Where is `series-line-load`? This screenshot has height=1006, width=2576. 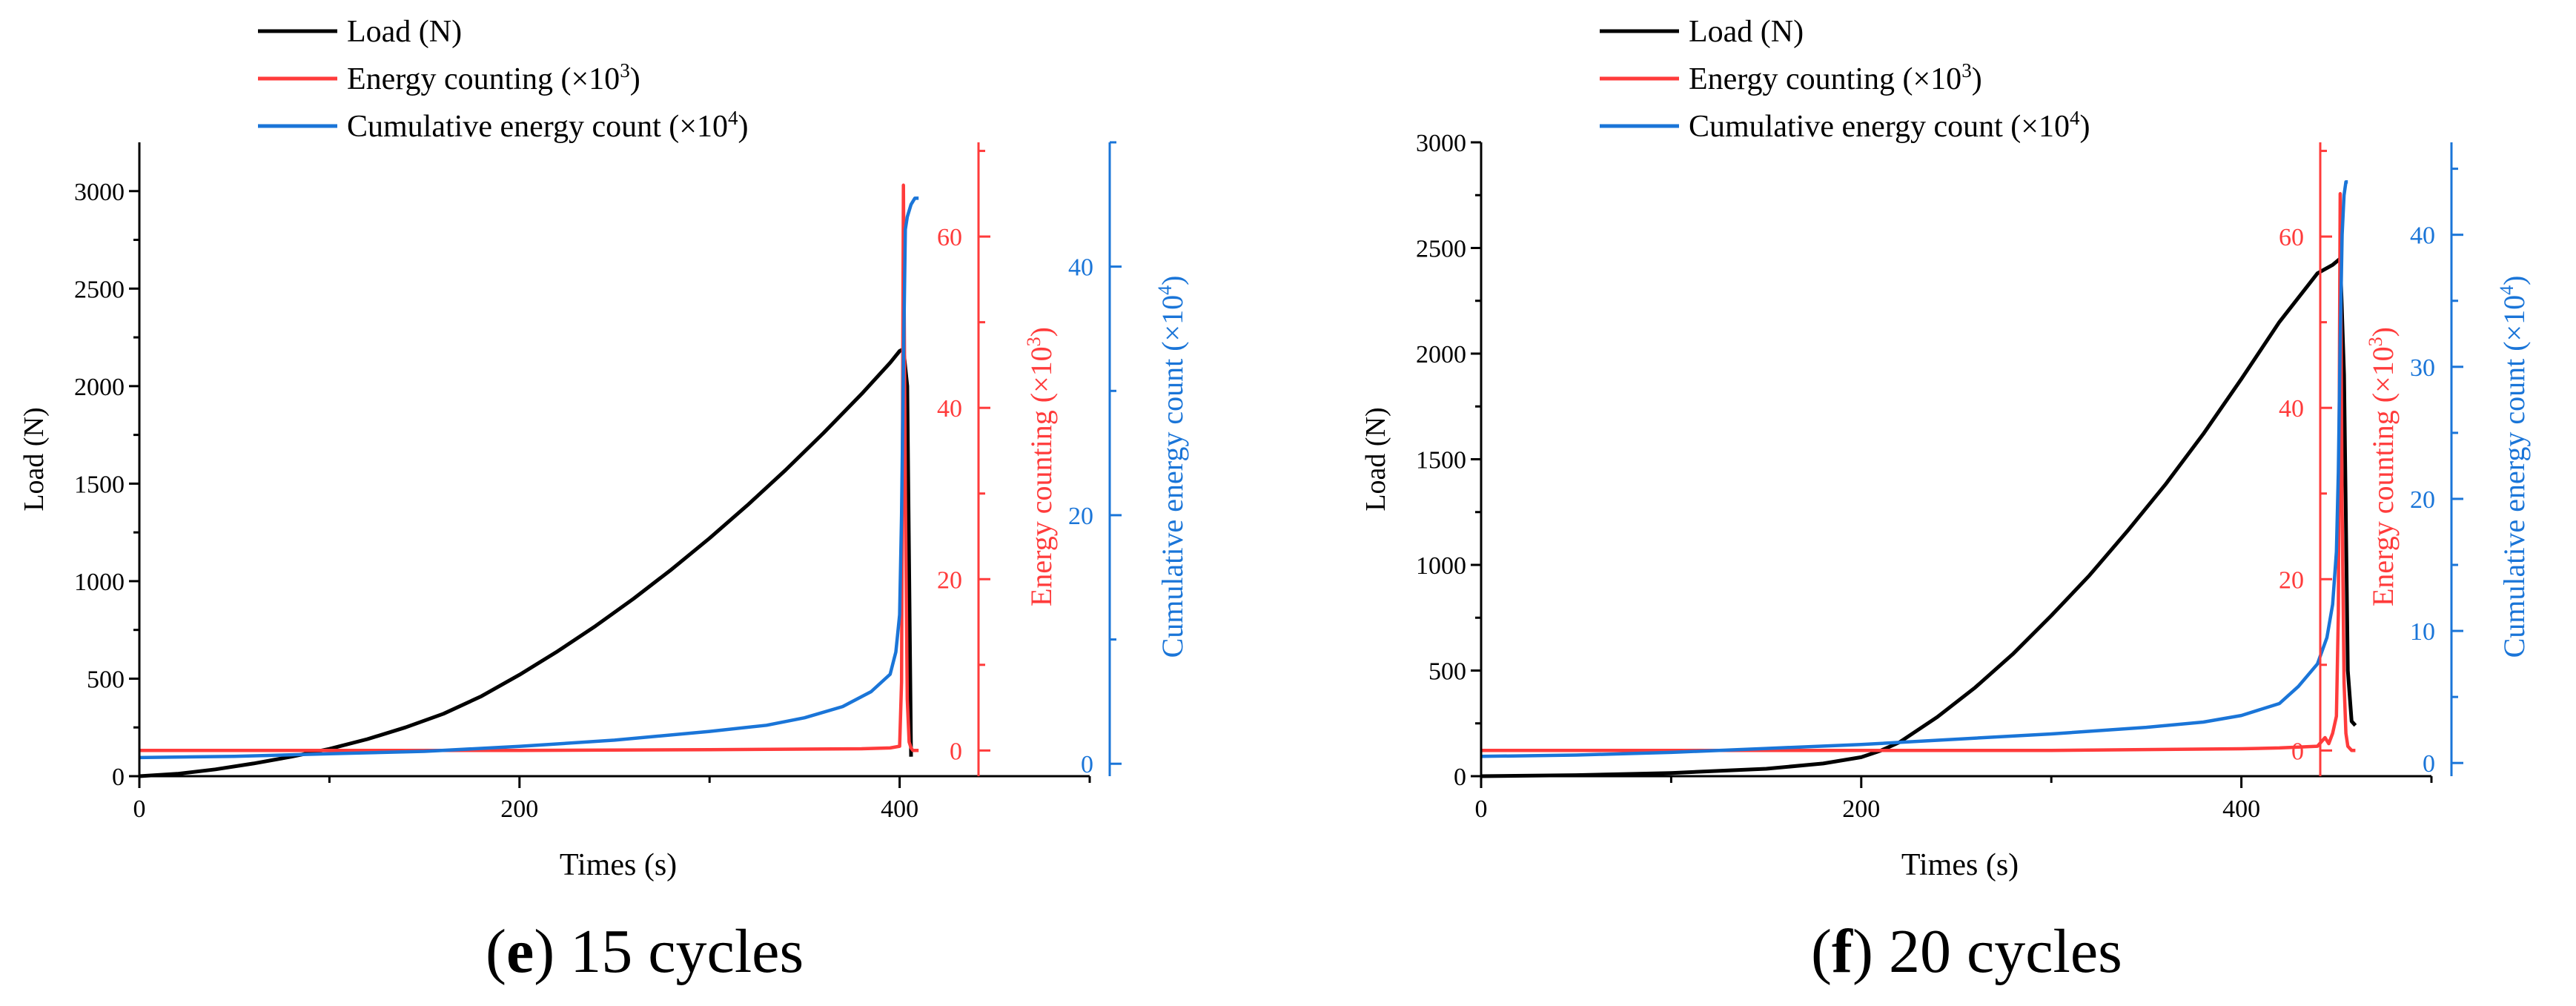
series-line-load is located at coordinates (526, 562).